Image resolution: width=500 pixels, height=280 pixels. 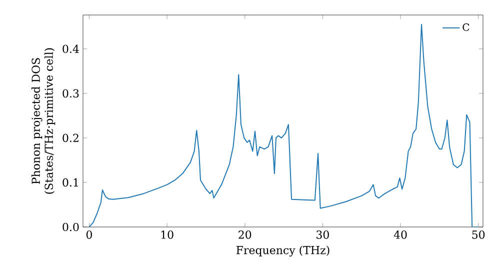 I want to click on x-tick-label: 30, so click(x=322, y=234).